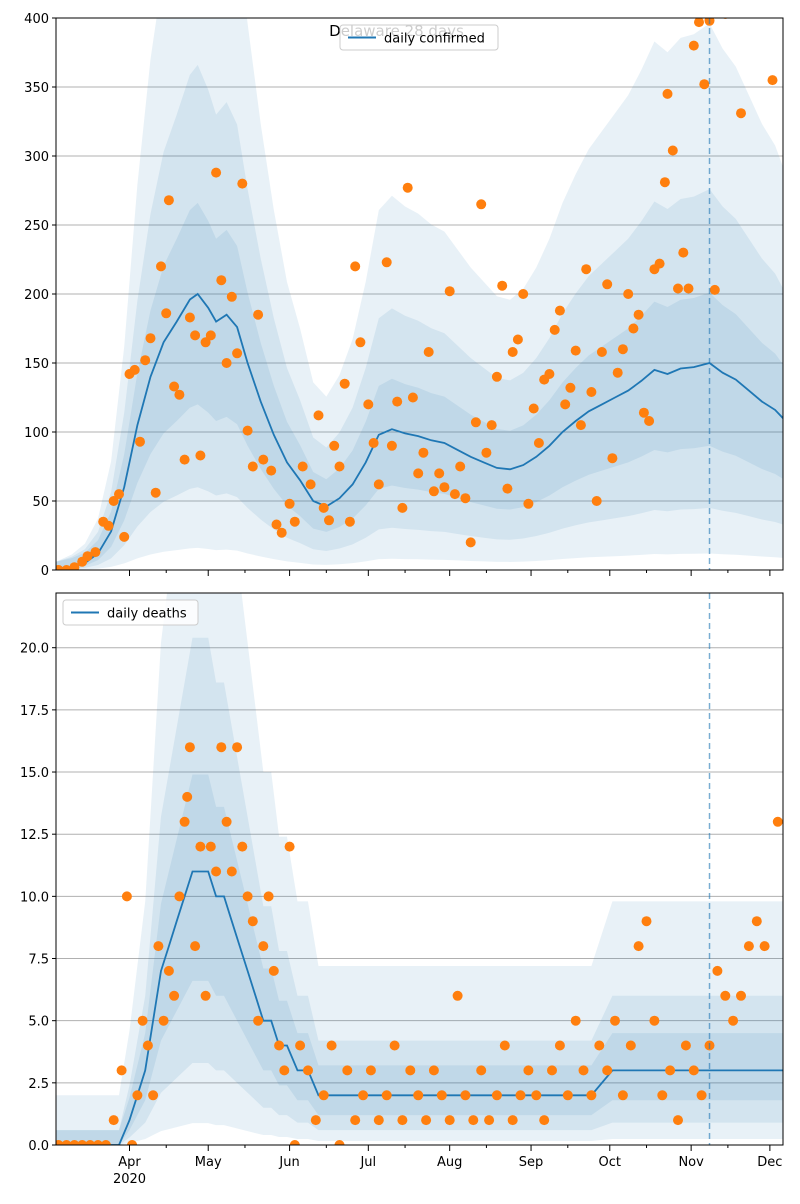  Describe the element at coordinates (34, 649) in the screenshot. I see `y-tick-label: 20.0` at that location.